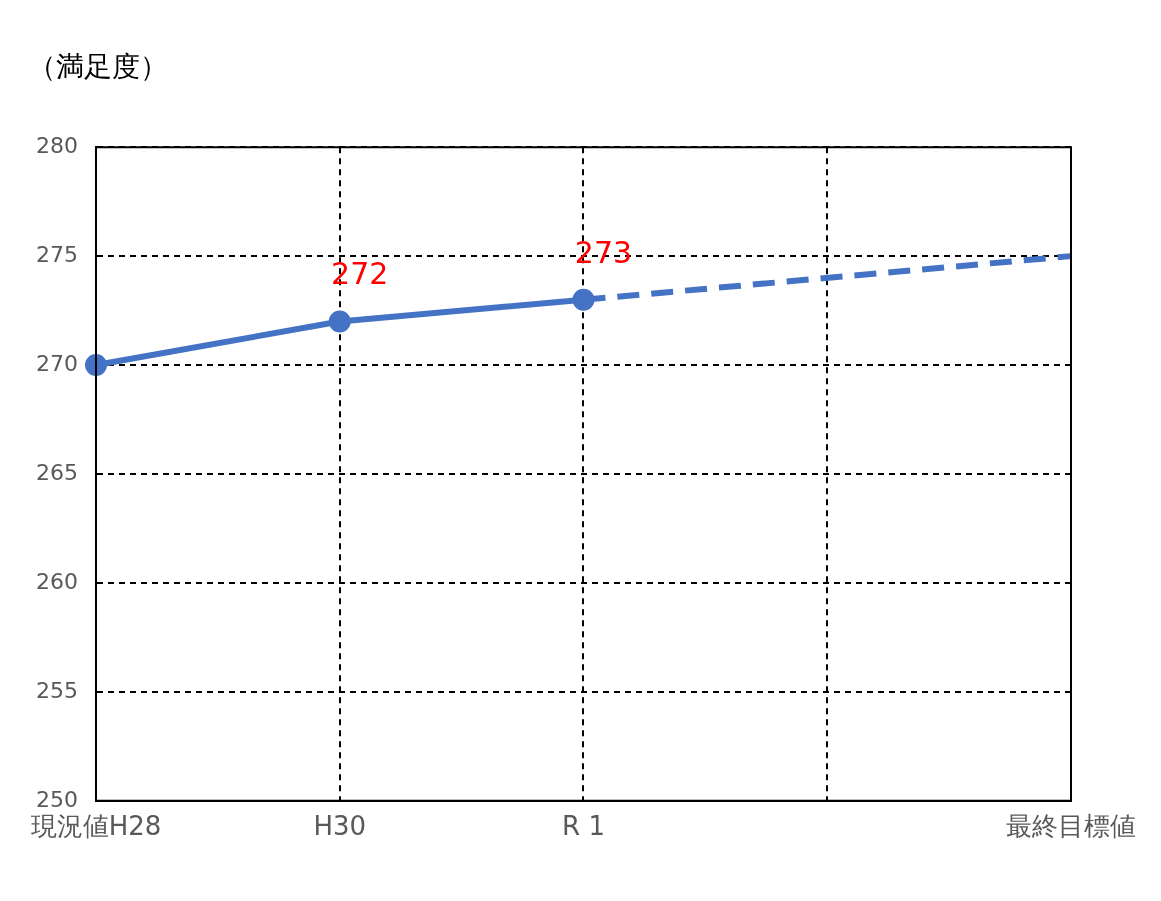  What do you see at coordinates (56, 799) in the screenshot?
I see `y-tick-label: 250` at bounding box center [56, 799].